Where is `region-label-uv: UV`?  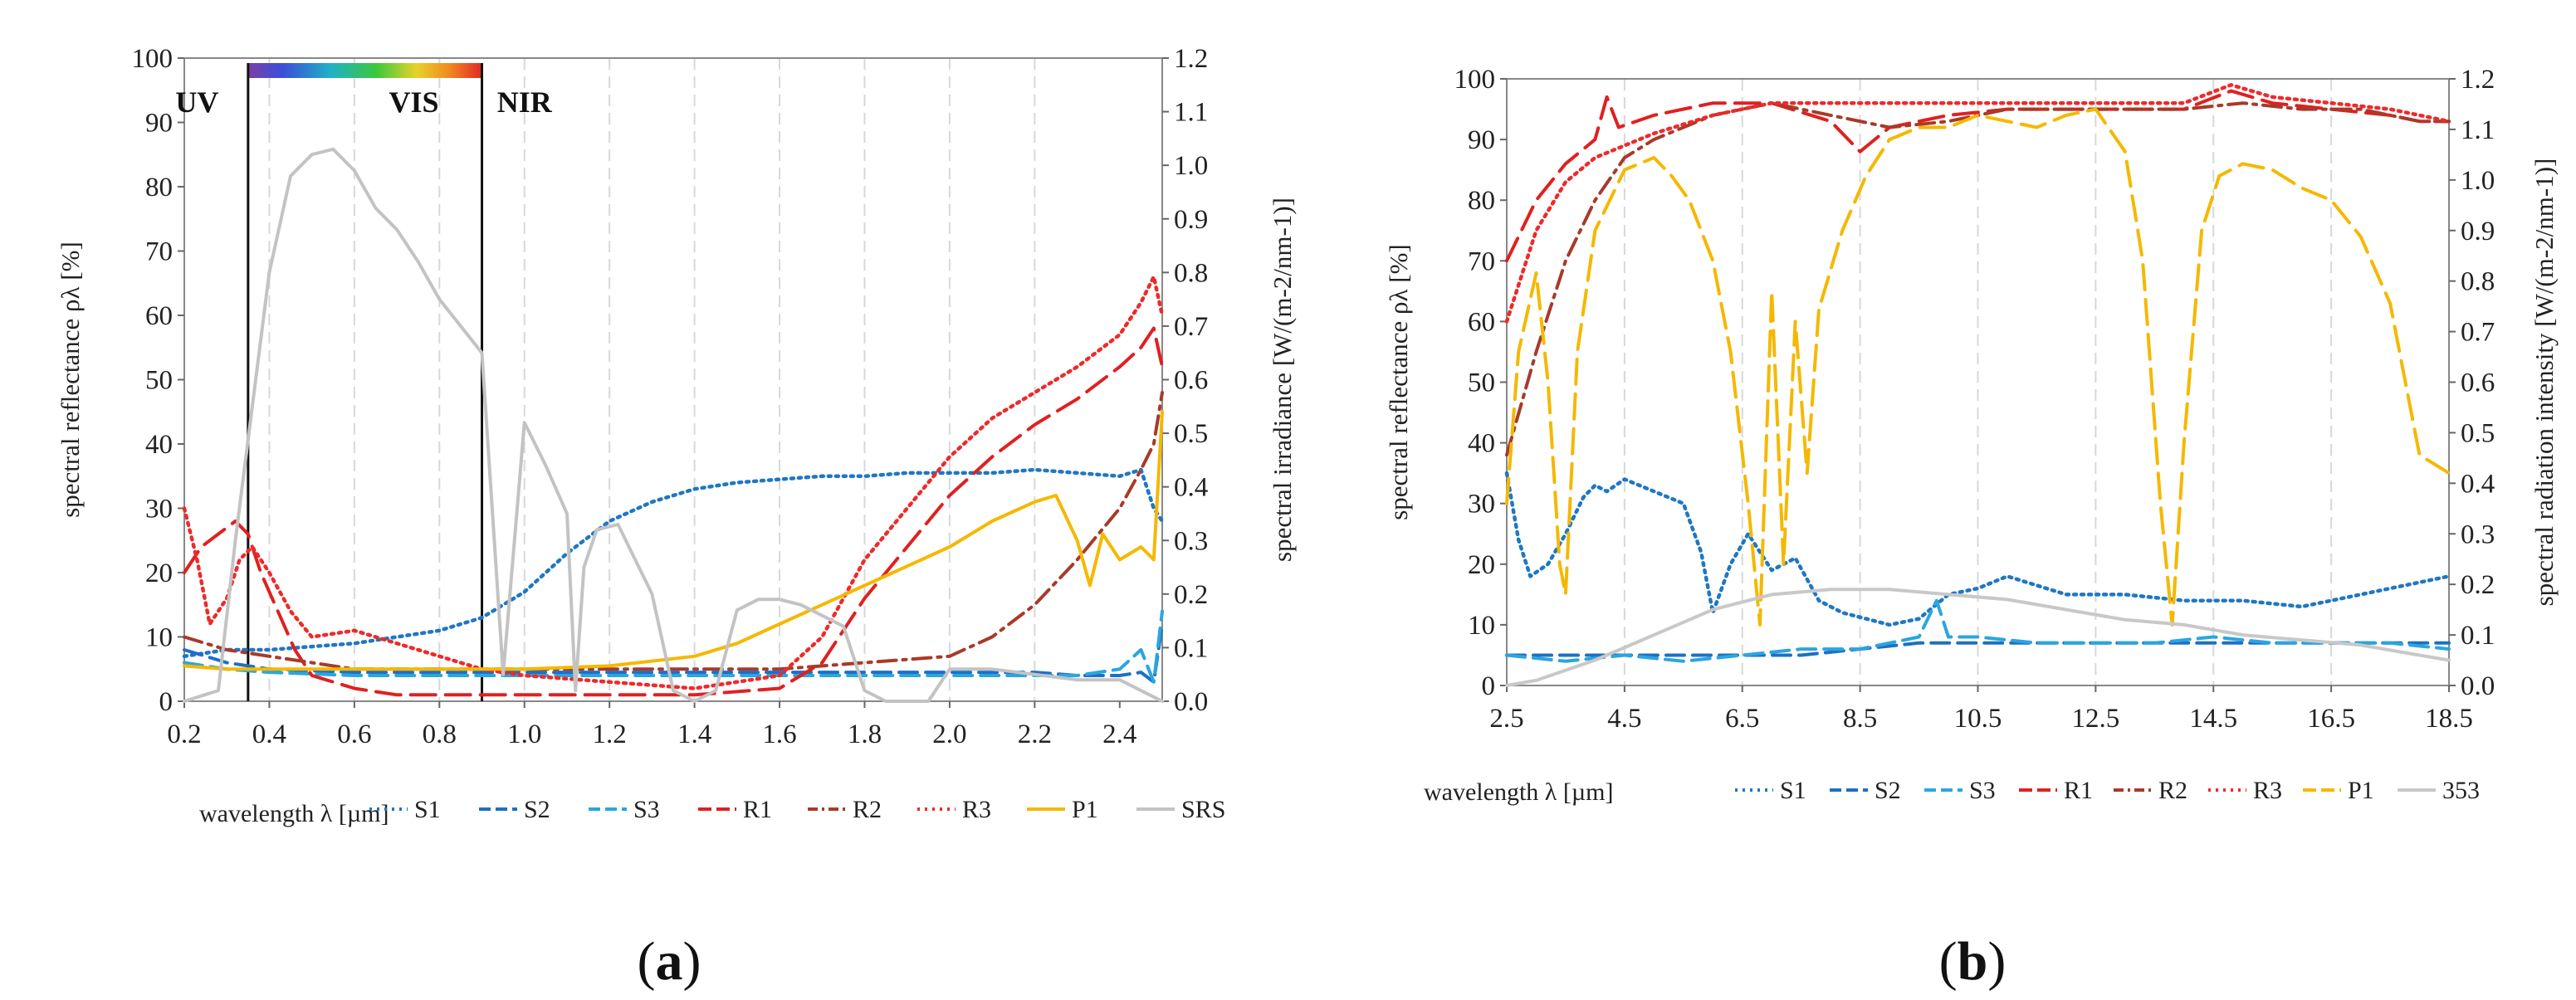
region-label-uv: UV is located at coordinates (196, 102).